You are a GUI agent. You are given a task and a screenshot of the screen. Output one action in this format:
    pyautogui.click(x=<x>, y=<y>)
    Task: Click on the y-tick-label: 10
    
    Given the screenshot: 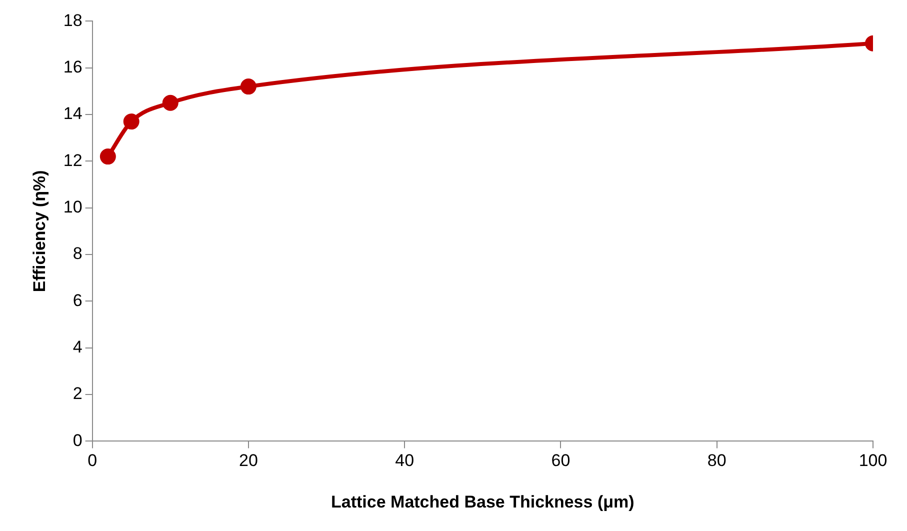 What is the action you would take?
    pyautogui.click(x=72, y=207)
    